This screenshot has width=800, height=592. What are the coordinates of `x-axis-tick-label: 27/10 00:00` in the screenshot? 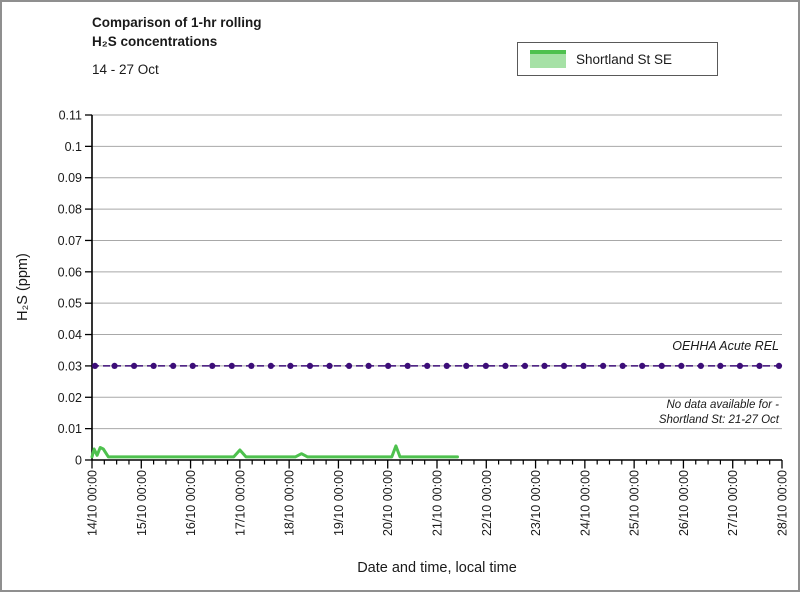 It's located at (733, 503).